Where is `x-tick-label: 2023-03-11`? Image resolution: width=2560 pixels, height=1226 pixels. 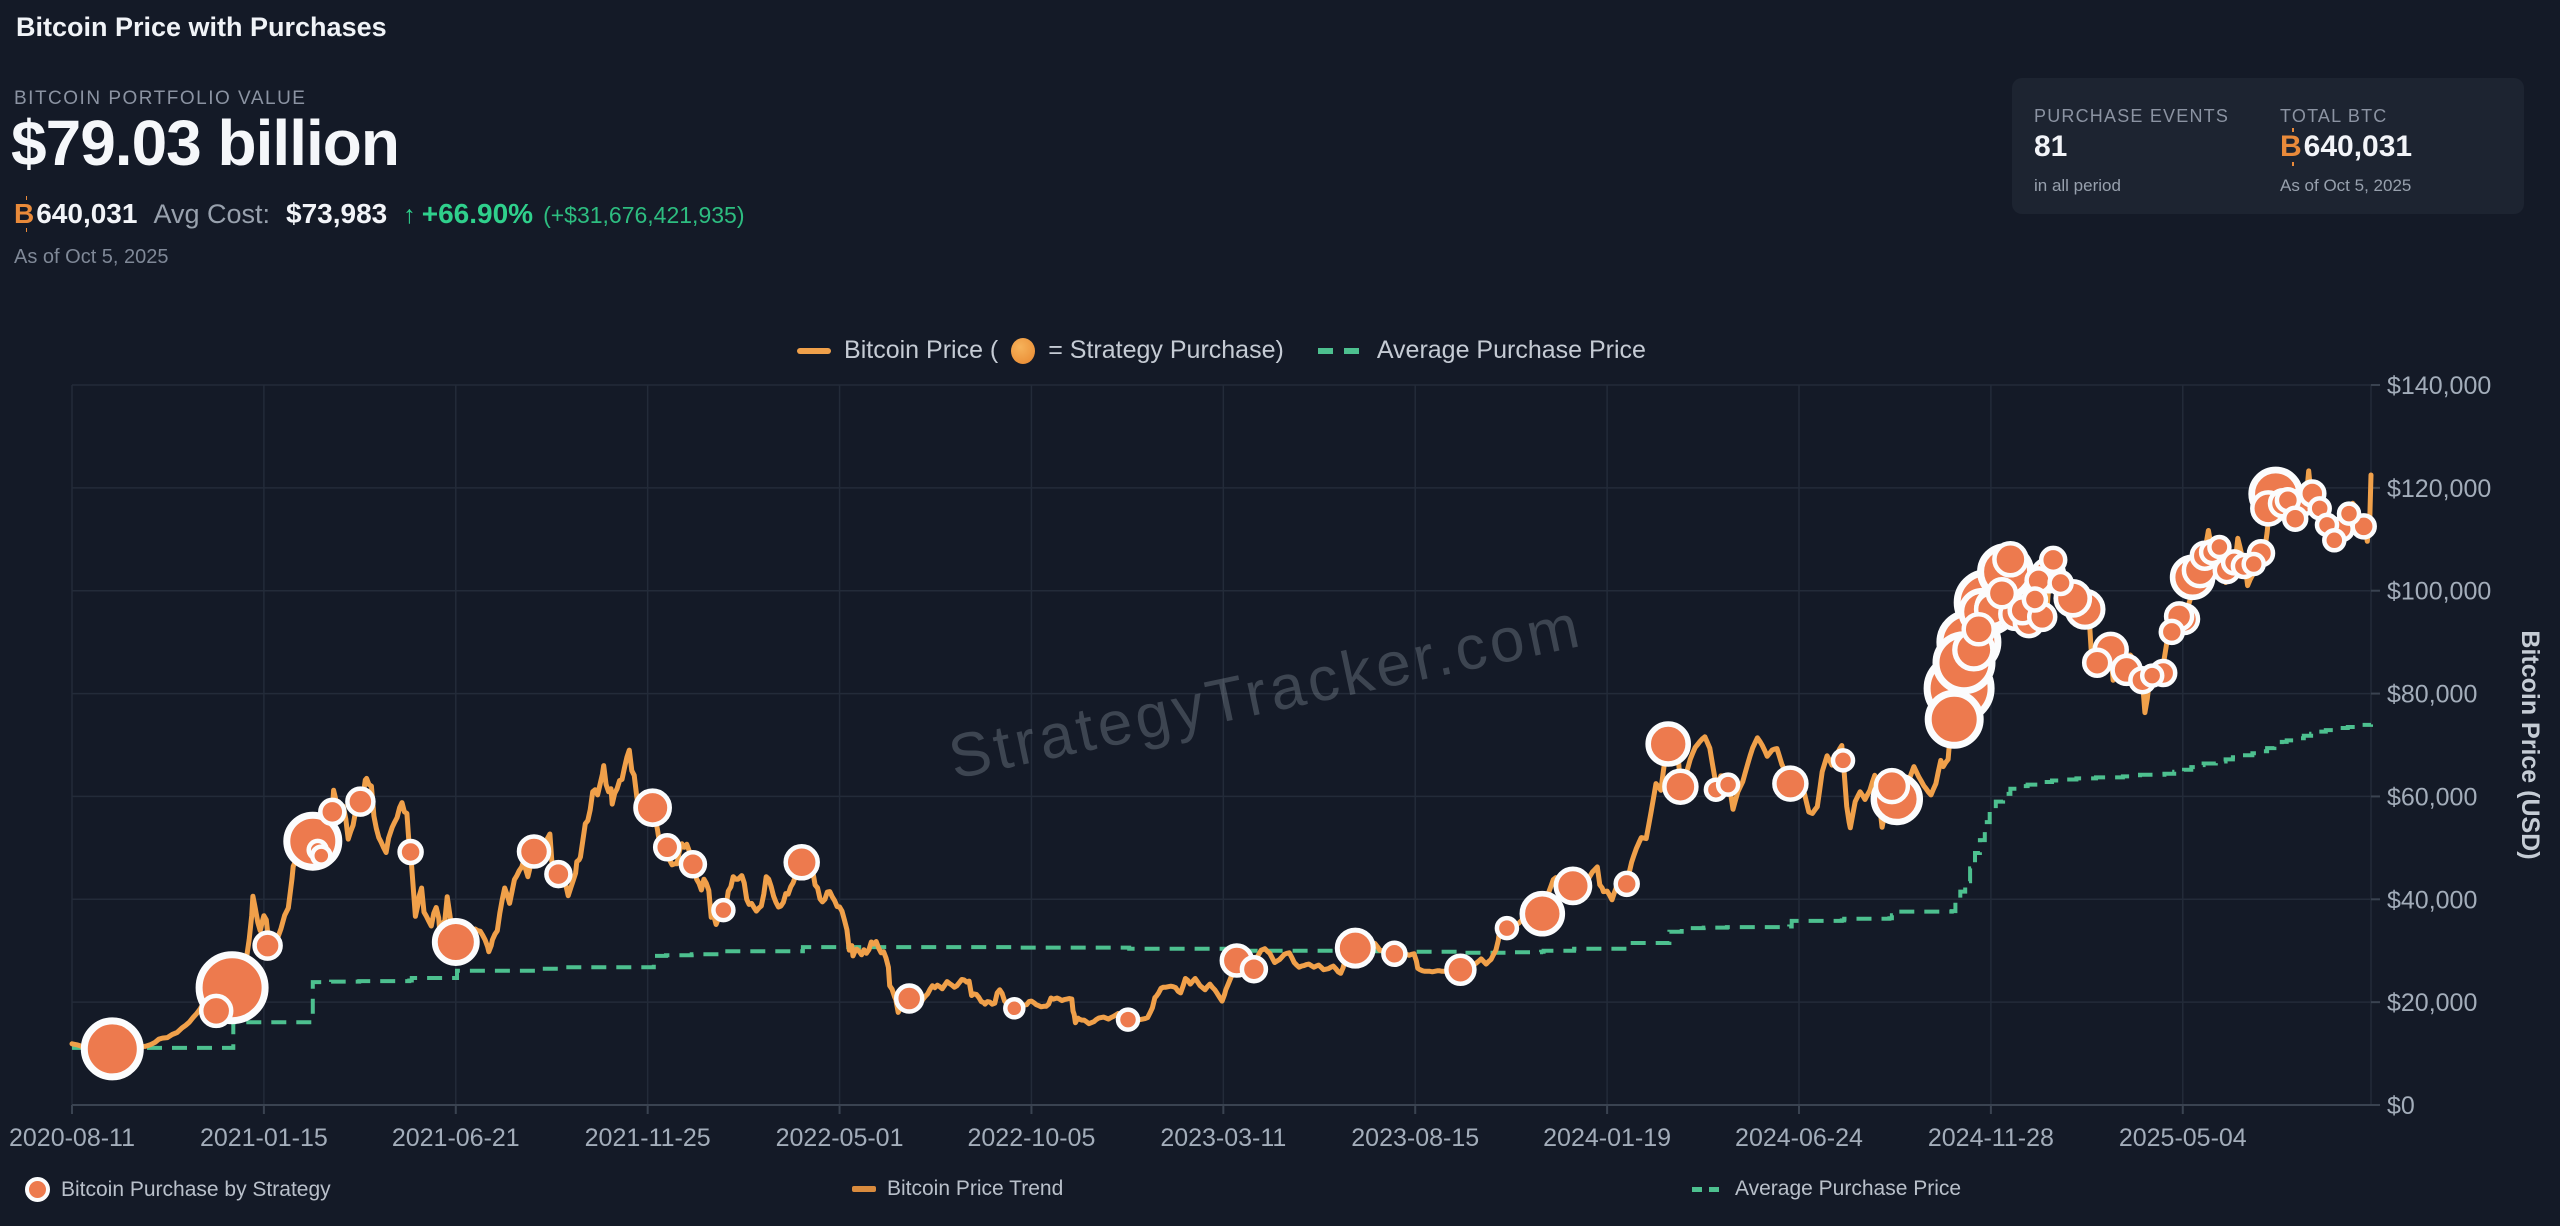
x-tick-label: 2023-03-11 is located at coordinates (1223, 1138).